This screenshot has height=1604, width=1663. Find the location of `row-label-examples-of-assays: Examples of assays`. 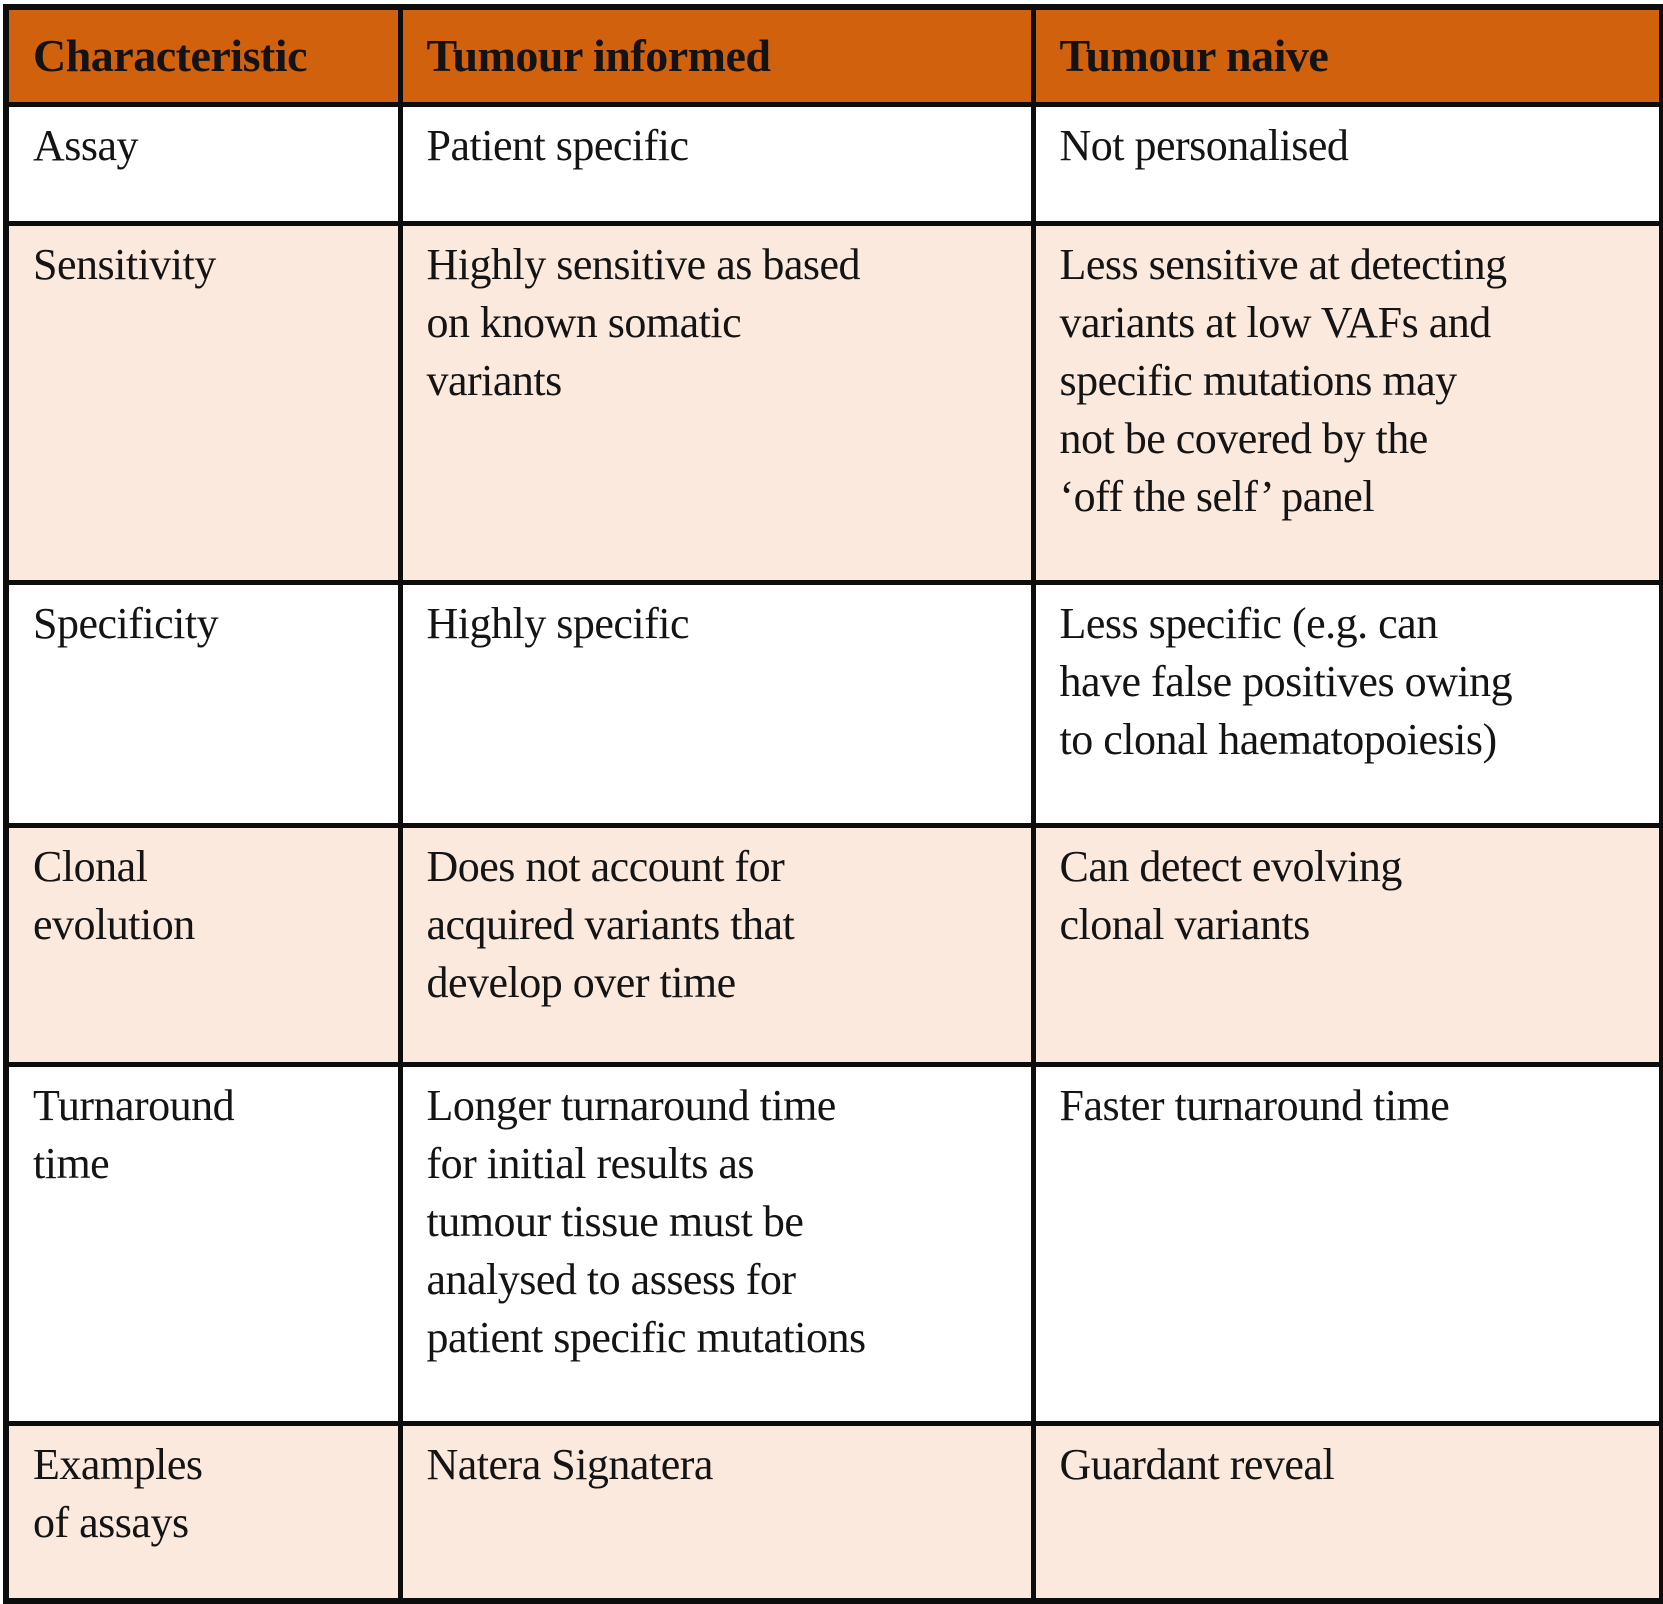

row-label-examples-of-assays: Examples of assays is located at coordinates (203, 1512).